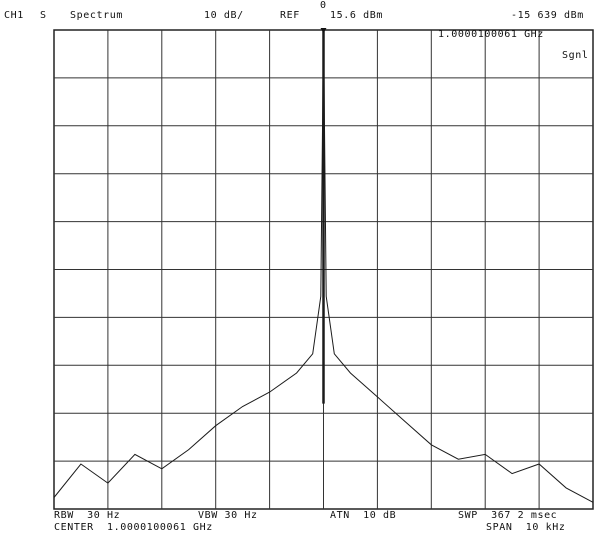 The width and height of the screenshot is (604, 538). Describe the element at coordinates (228, 515) in the screenshot. I see `vbw-setting: VBW 30 Hz` at that location.